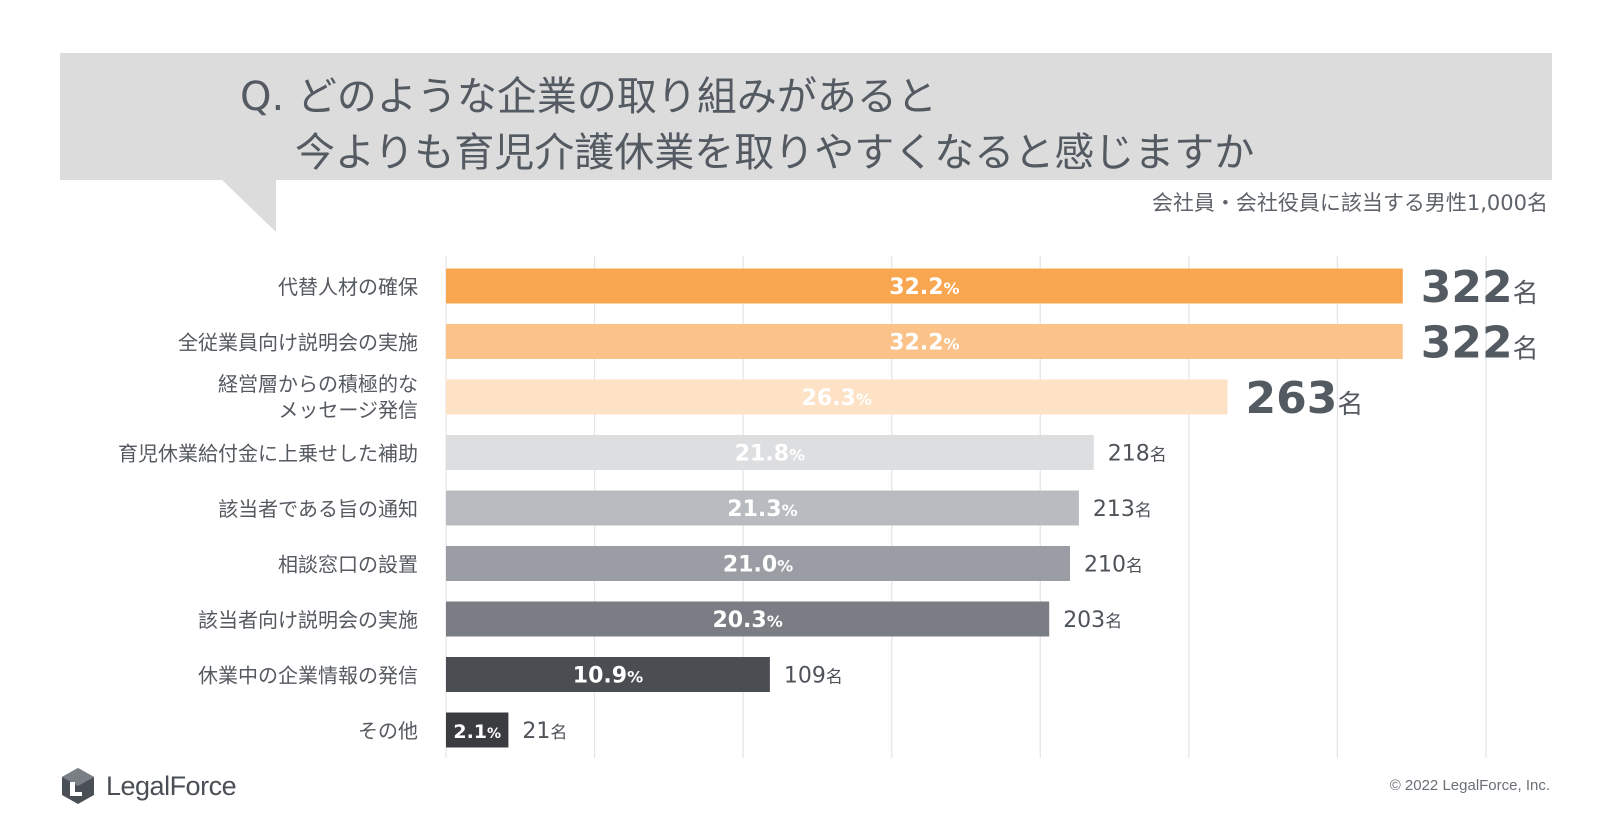 This screenshot has width=1600, height=840. What do you see at coordinates (1122, 509) in the screenshot?
I see `count-label-4: 213名` at bounding box center [1122, 509].